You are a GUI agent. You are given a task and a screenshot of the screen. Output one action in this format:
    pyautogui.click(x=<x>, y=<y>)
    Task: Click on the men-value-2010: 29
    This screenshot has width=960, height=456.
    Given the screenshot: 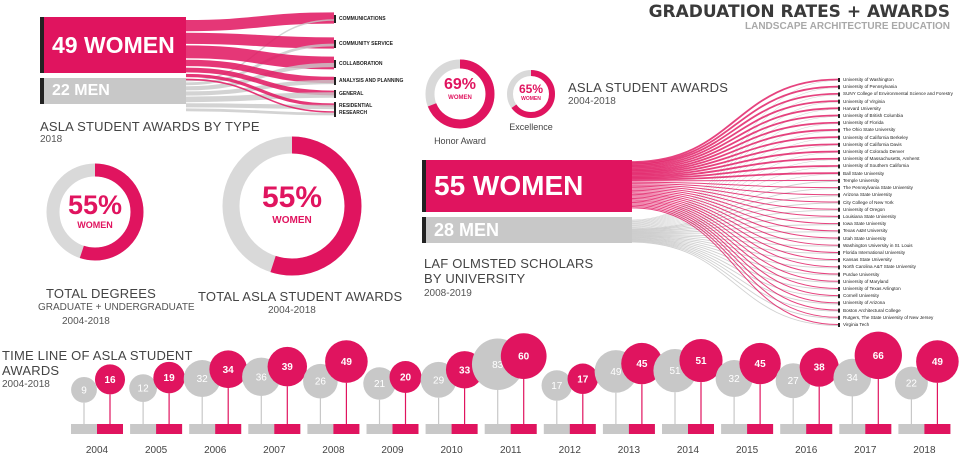 What is the action you would take?
    pyautogui.click(x=439, y=380)
    